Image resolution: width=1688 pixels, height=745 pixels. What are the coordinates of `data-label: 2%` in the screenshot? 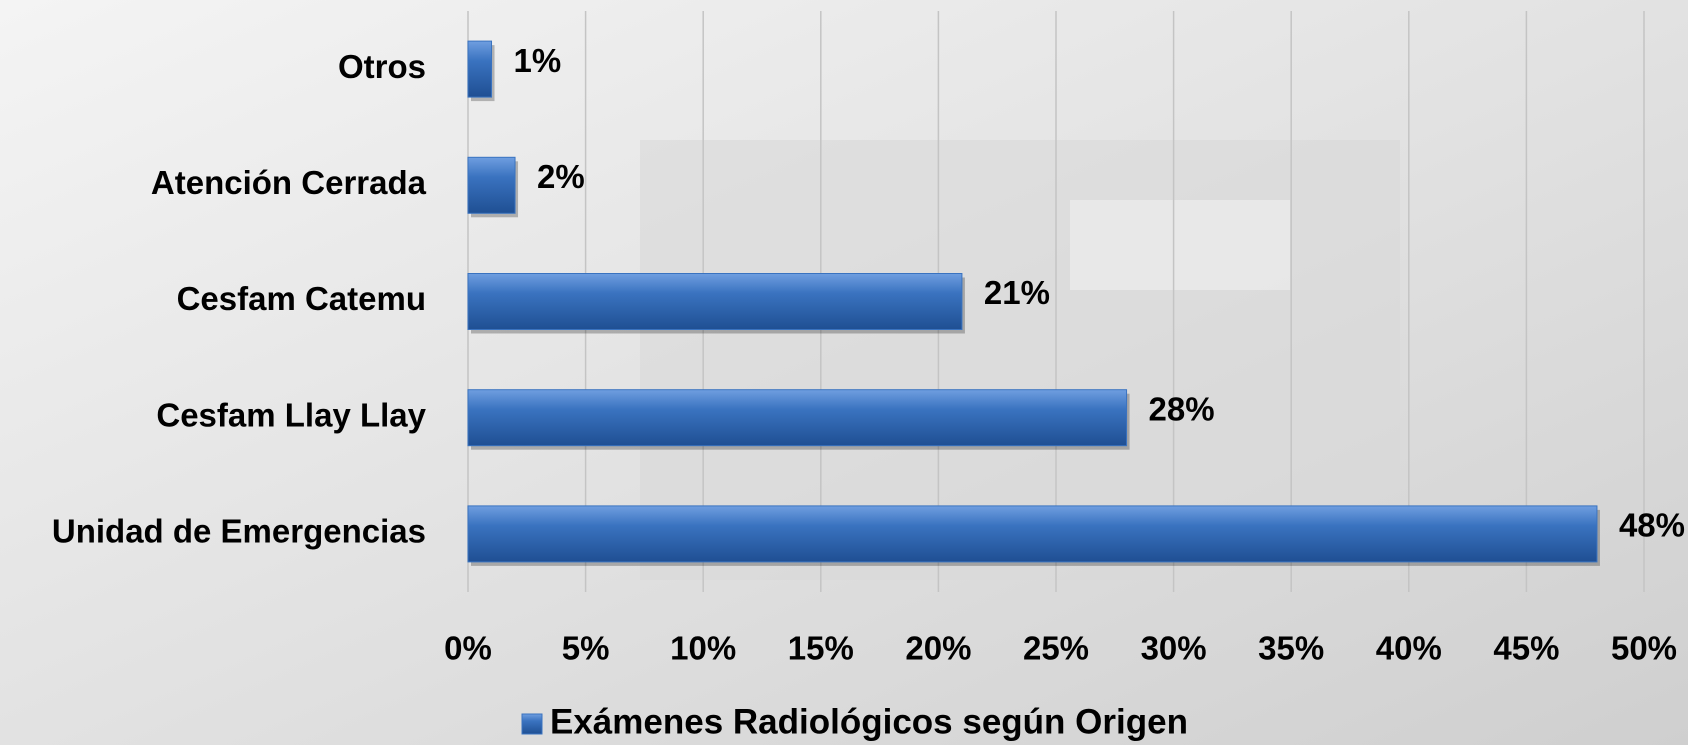 It's located at (561, 176).